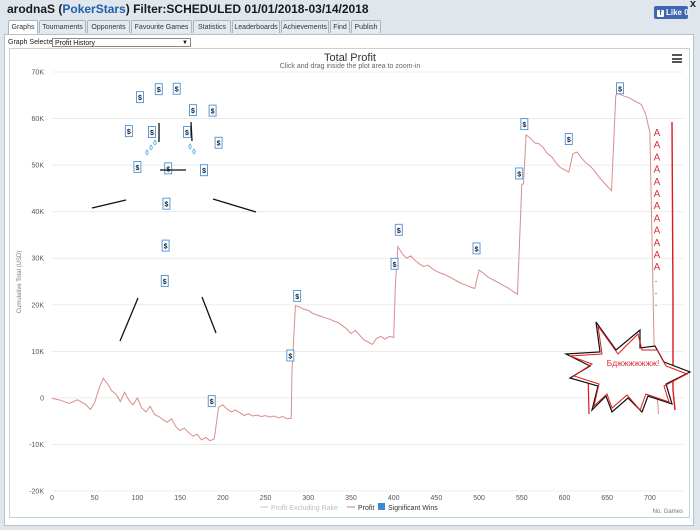 The width and height of the screenshot is (700, 530). I want to click on chevron-down-icon: ▼, so click(185, 43).